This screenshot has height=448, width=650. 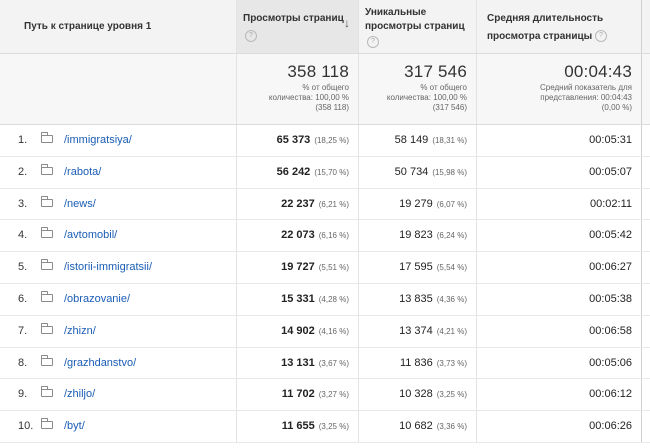 What do you see at coordinates (23, 203) in the screenshot?
I see `row-number: 3.` at bounding box center [23, 203].